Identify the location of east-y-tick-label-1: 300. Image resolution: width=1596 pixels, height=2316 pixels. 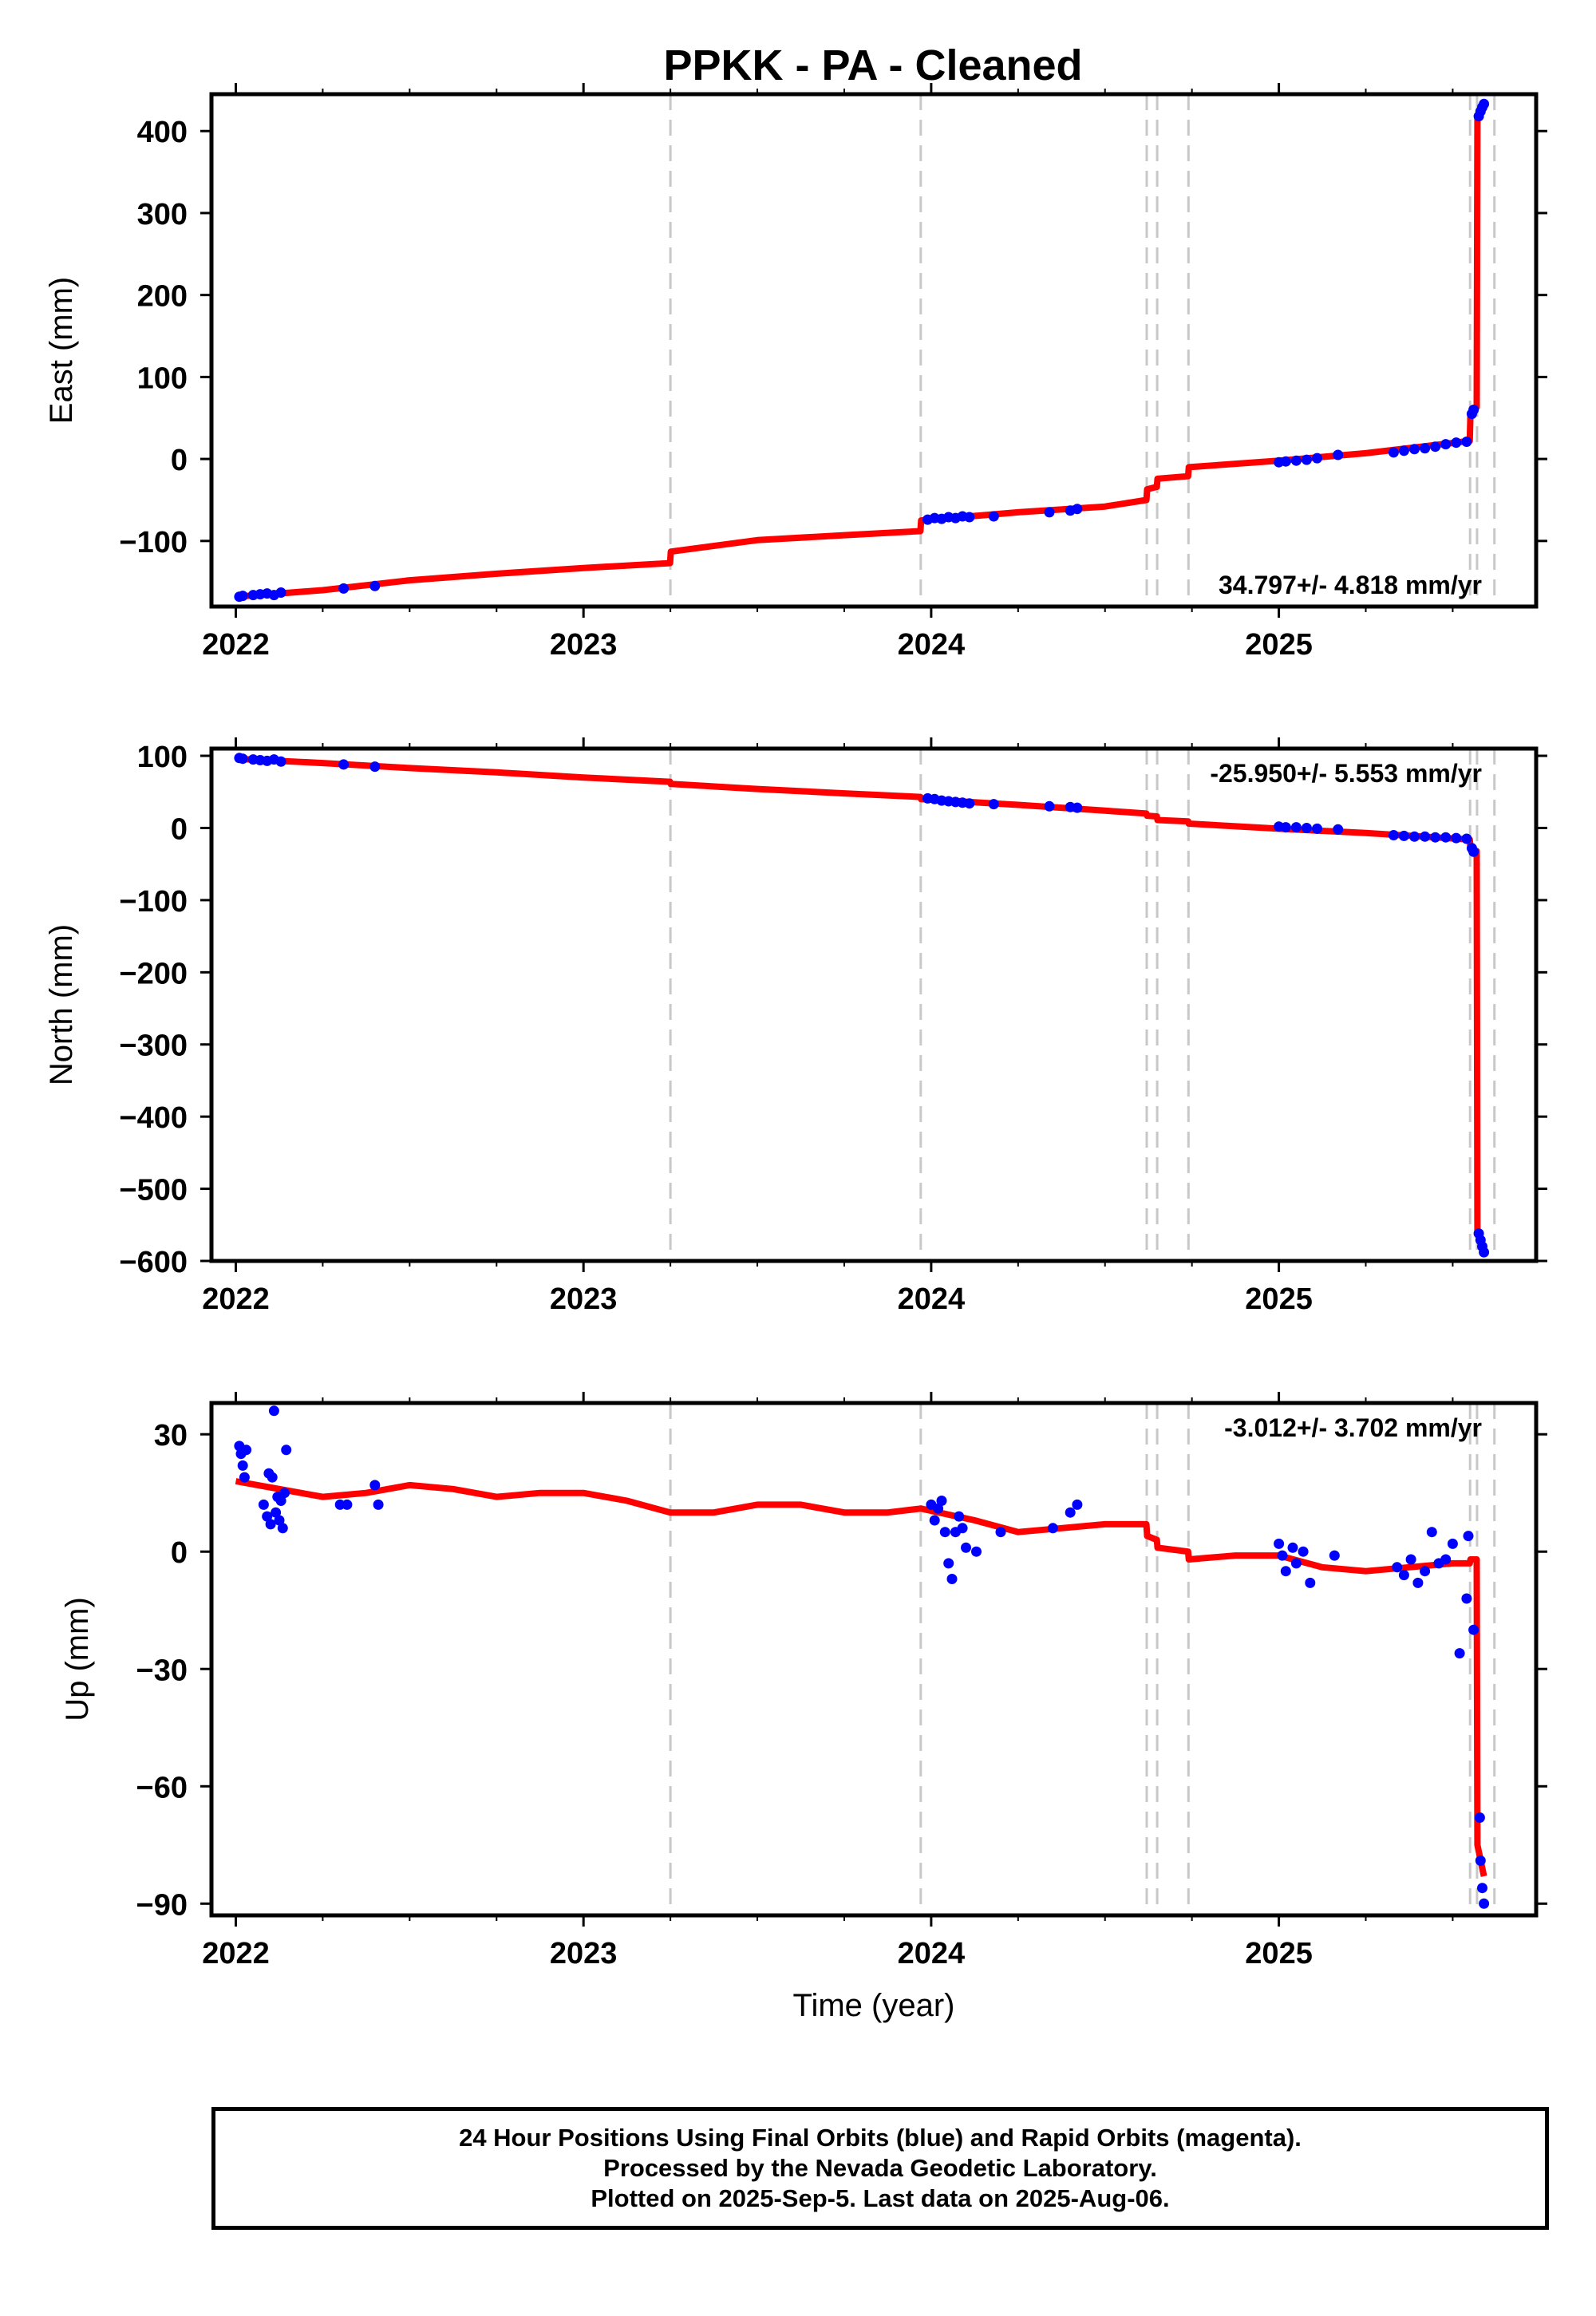
(162, 215).